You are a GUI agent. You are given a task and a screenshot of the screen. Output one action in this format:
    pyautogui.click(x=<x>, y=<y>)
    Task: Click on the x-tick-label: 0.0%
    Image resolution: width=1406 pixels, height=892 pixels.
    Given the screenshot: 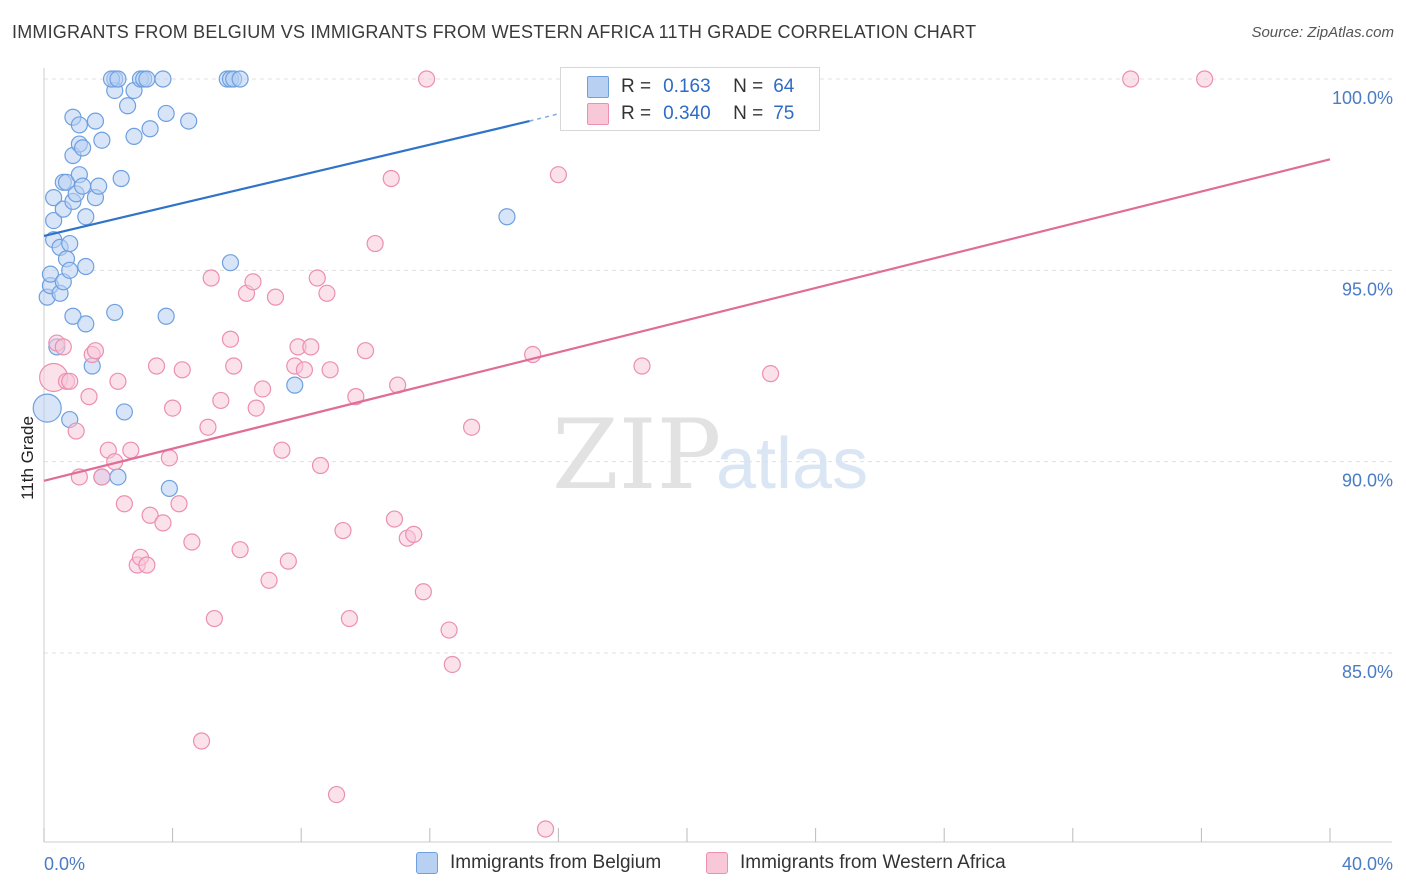 What is the action you would take?
    pyautogui.click(x=64, y=864)
    